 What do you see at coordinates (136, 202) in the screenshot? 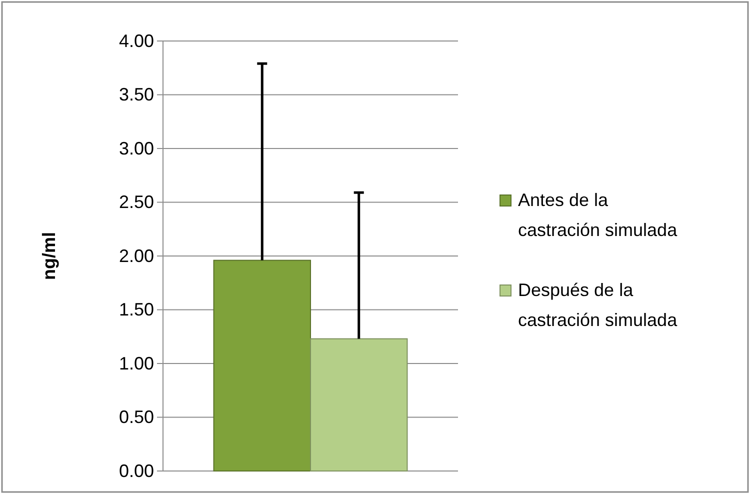
I see `y-tick-label: 2.50` at bounding box center [136, 202].